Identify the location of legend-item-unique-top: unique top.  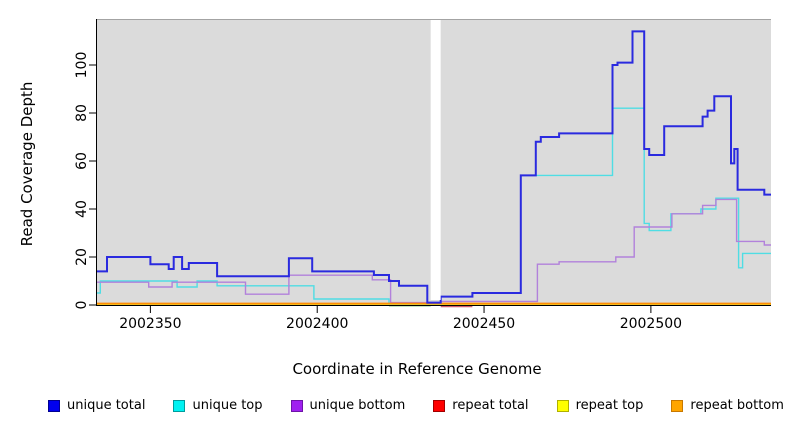
(218, 405).